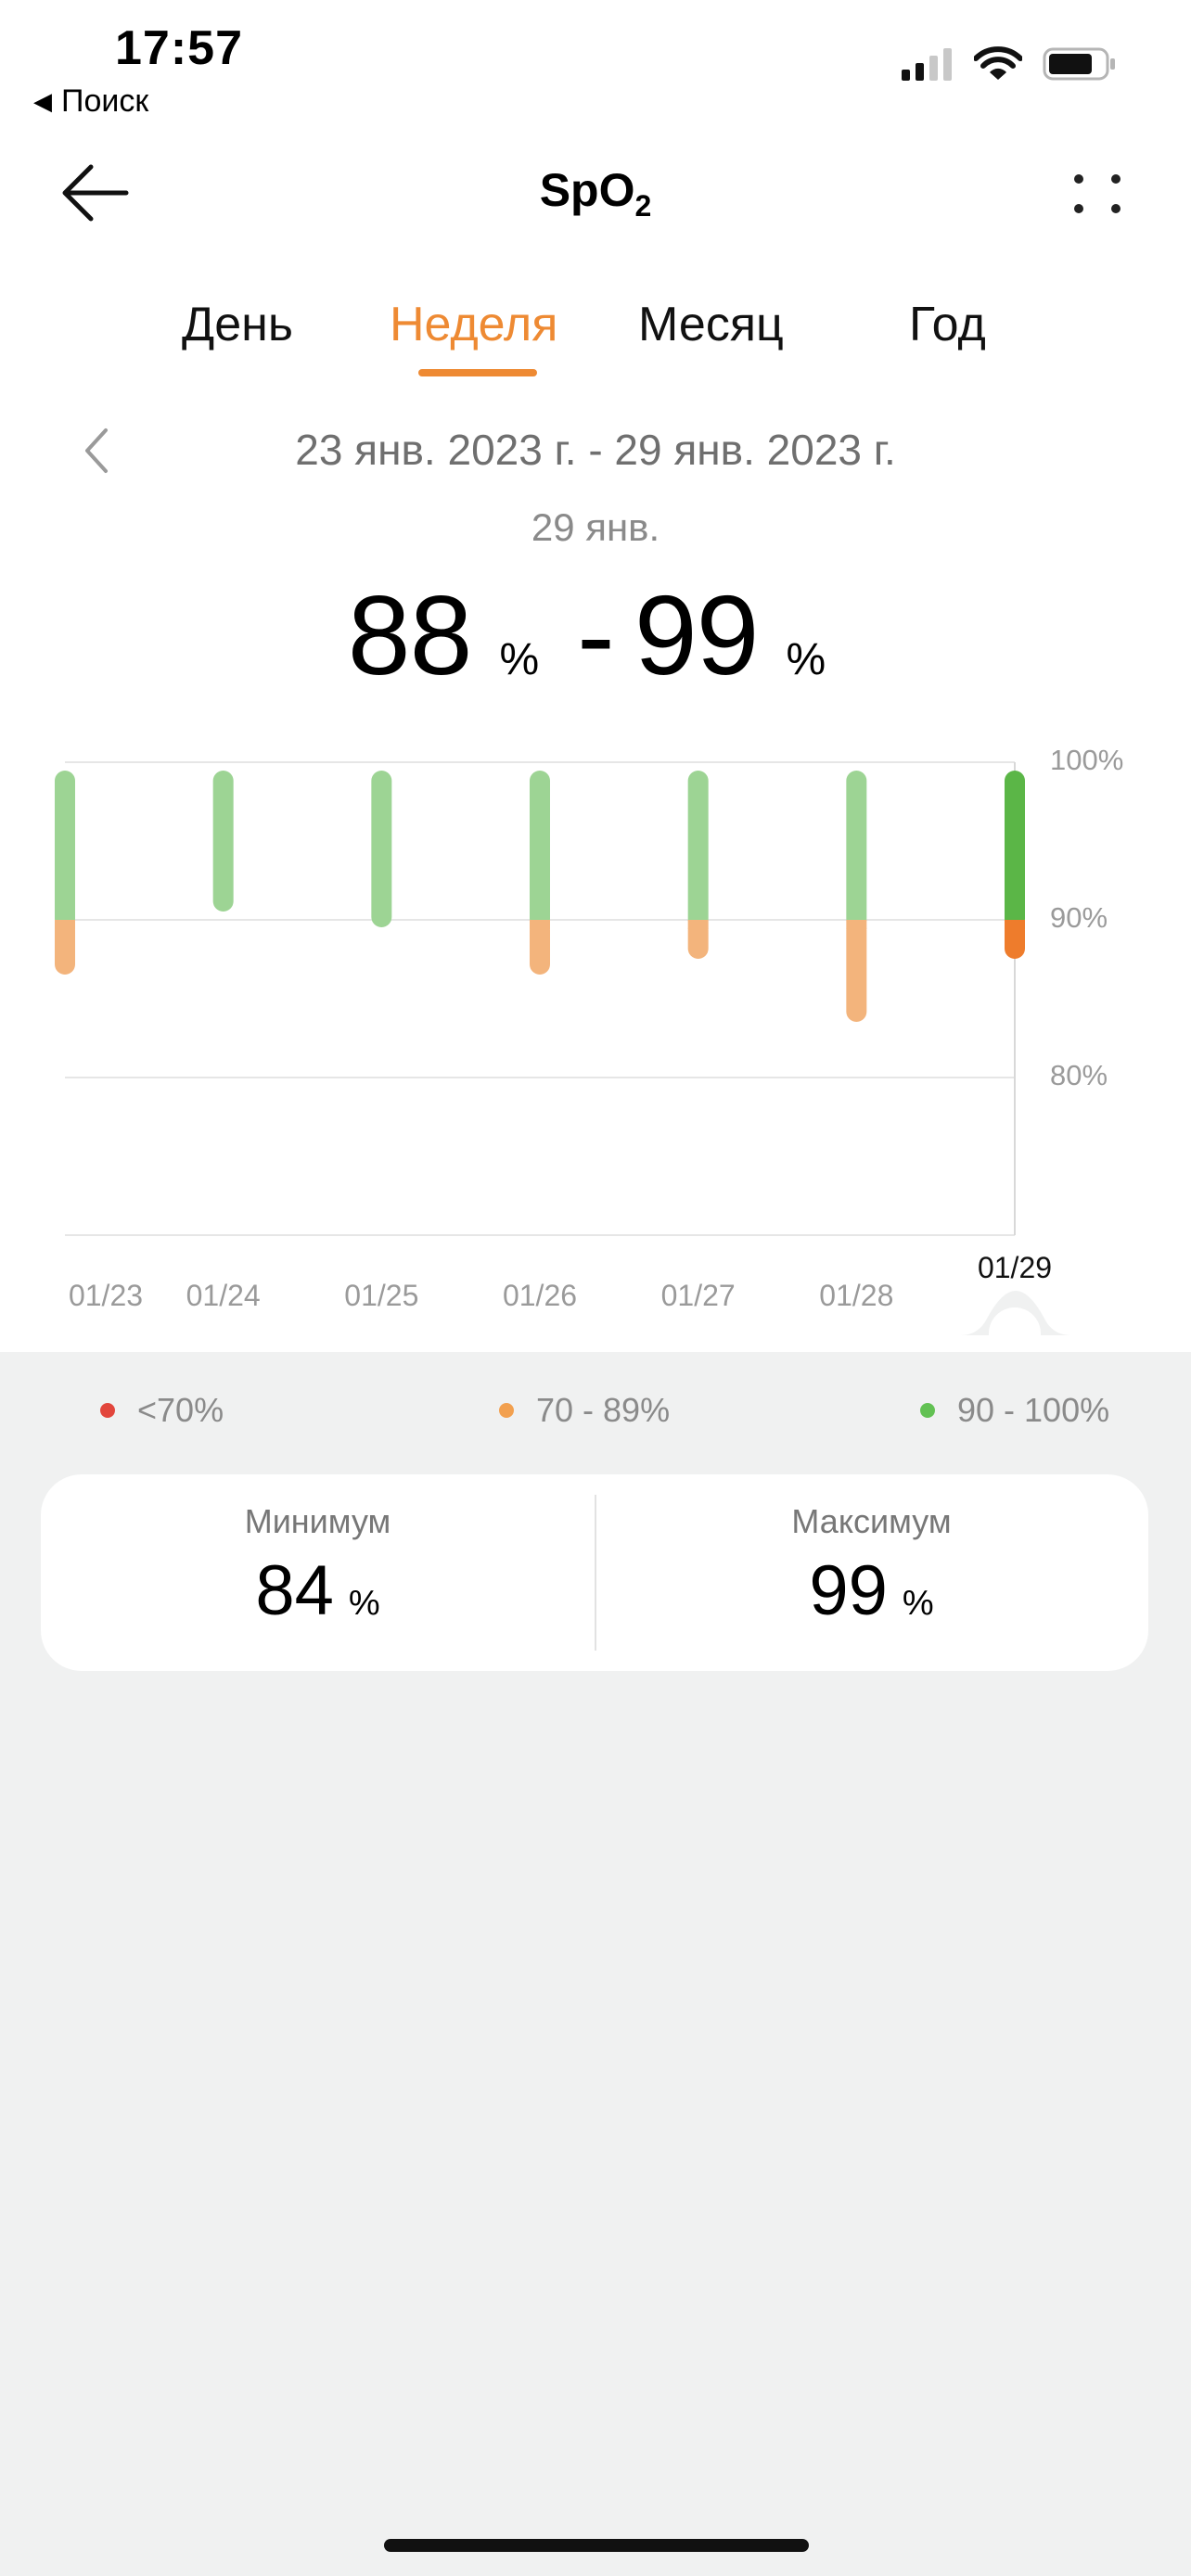 This screenshot has height=2576, width=1191. What do you see at coordinates (871, 1591) in the screenshot?
I see `stat-max-value: 99%` at bounding box center [871, 1591].